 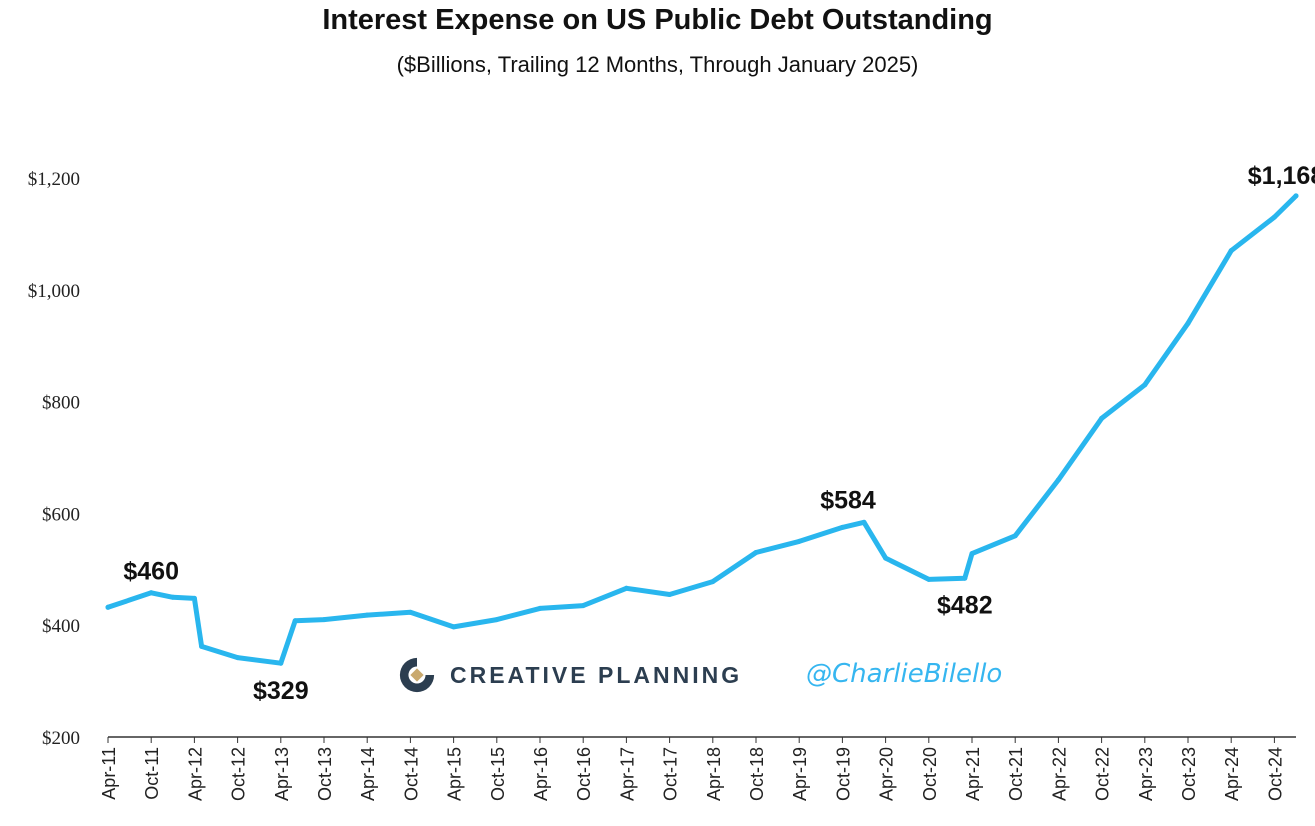 What do you see at coordinates (195, 774) in the screenshot?
I see `x-tick-label: Apr-12` at bounding box center [195, 774].